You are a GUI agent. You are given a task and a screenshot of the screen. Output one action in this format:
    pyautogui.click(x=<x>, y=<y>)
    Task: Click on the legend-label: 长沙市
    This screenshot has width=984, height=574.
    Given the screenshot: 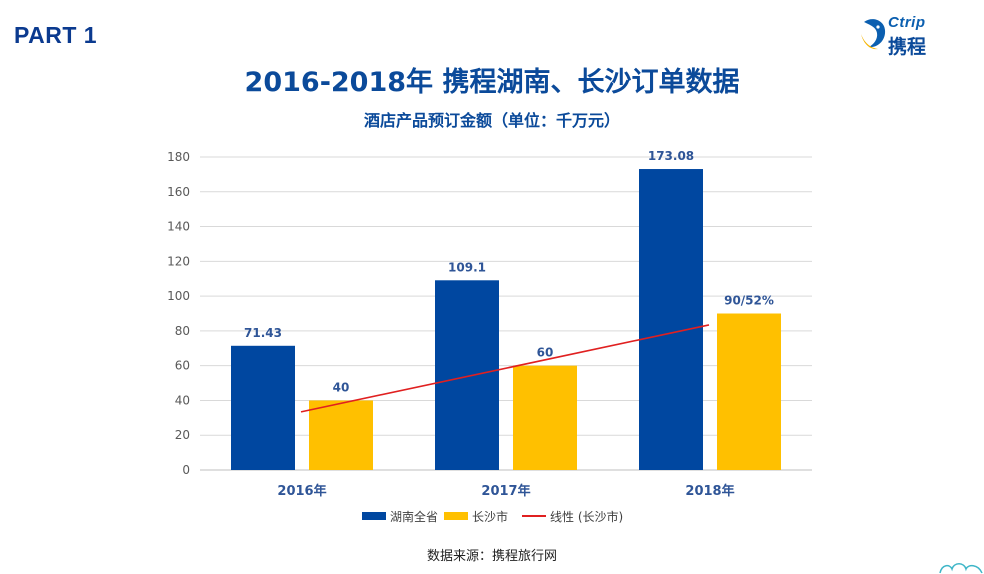 What is the action you would take?
    pyautogui.click(x=490, y=516)
    